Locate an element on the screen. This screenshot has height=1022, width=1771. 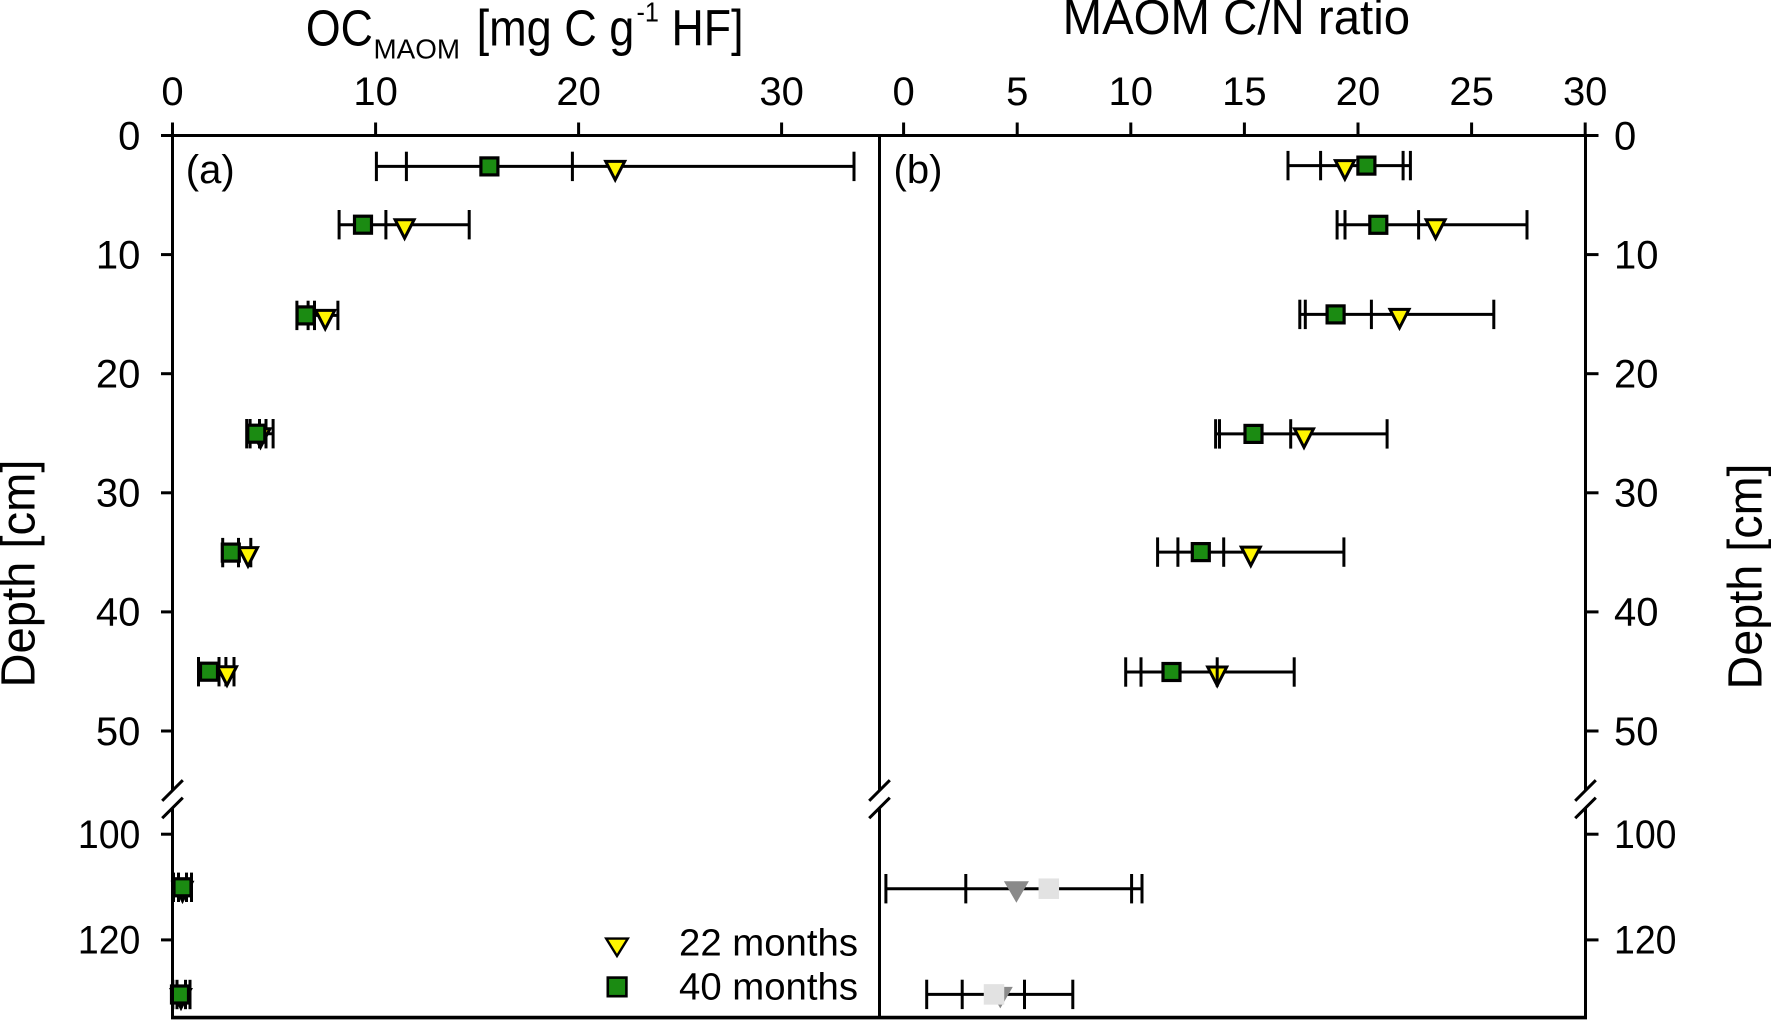
svg-text: (a) is located at coordinates (210, 170).